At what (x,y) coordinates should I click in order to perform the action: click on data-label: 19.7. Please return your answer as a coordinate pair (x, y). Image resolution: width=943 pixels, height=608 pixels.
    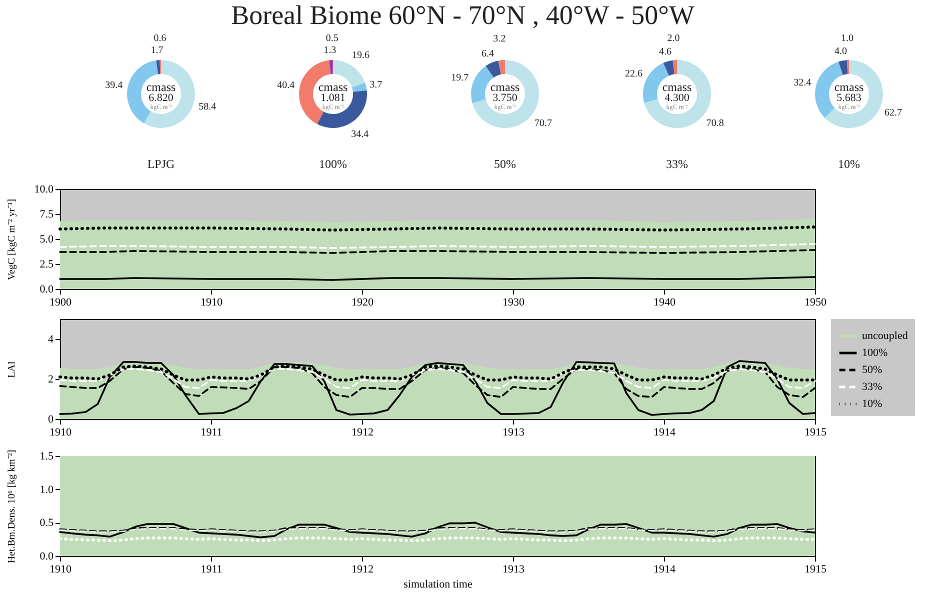
    Looking at the image, I should click on (460, 78).